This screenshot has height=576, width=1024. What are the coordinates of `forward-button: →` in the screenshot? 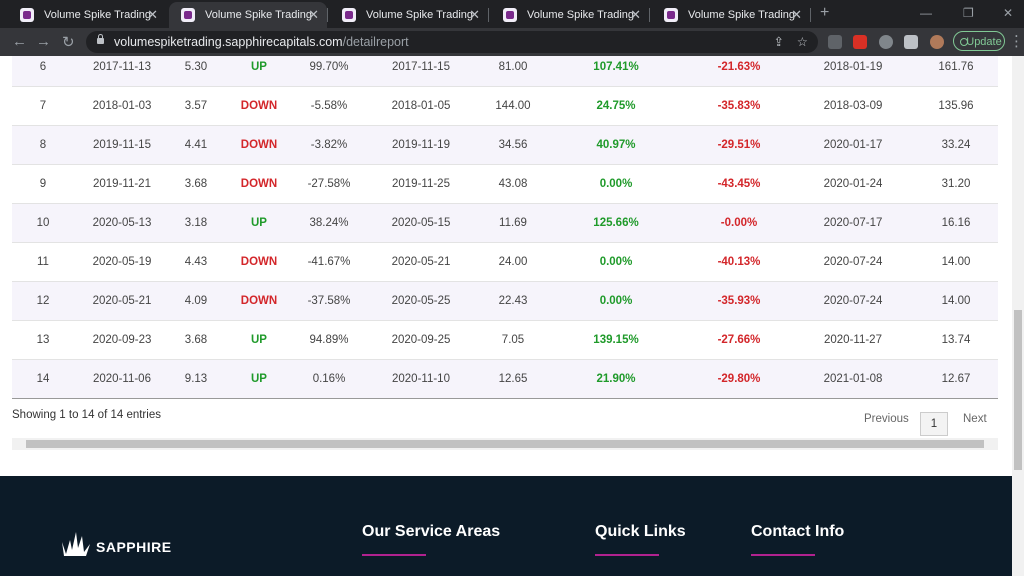 It's located at (43, 41).